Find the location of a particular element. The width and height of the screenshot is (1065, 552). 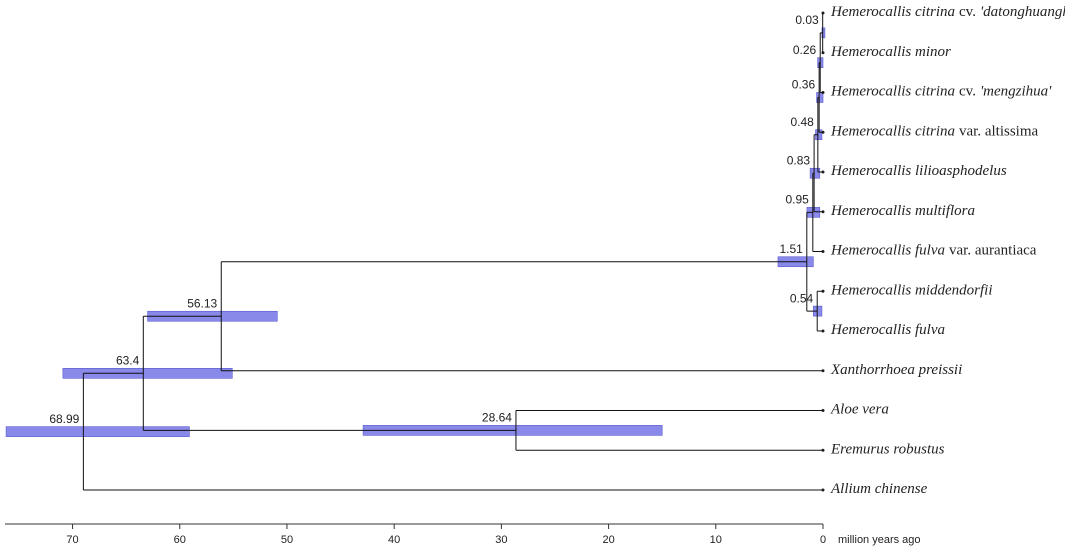

taxon-name: Hemerocallis minor is located at coordinates (890, 52).